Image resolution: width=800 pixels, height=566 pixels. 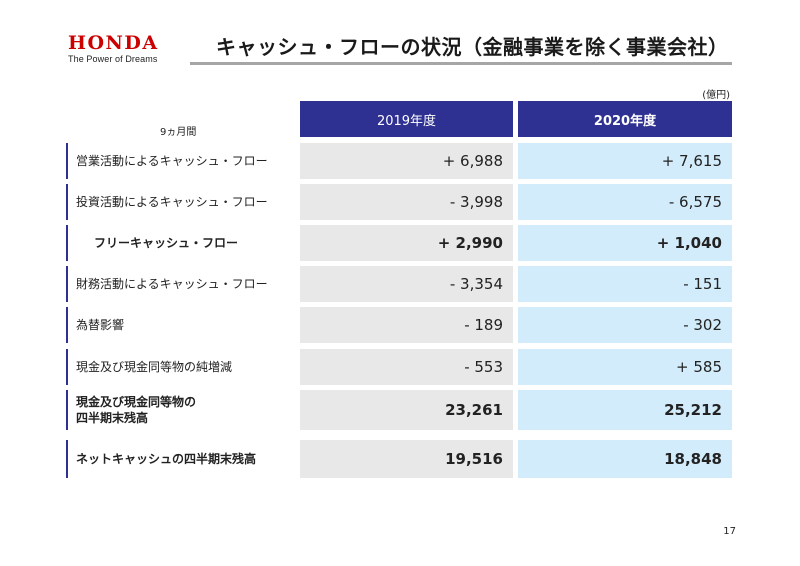 What do you see at coordinates (729, 531) in the screenshot?
I see `page-number: 17` at bounding box center [729, 531].